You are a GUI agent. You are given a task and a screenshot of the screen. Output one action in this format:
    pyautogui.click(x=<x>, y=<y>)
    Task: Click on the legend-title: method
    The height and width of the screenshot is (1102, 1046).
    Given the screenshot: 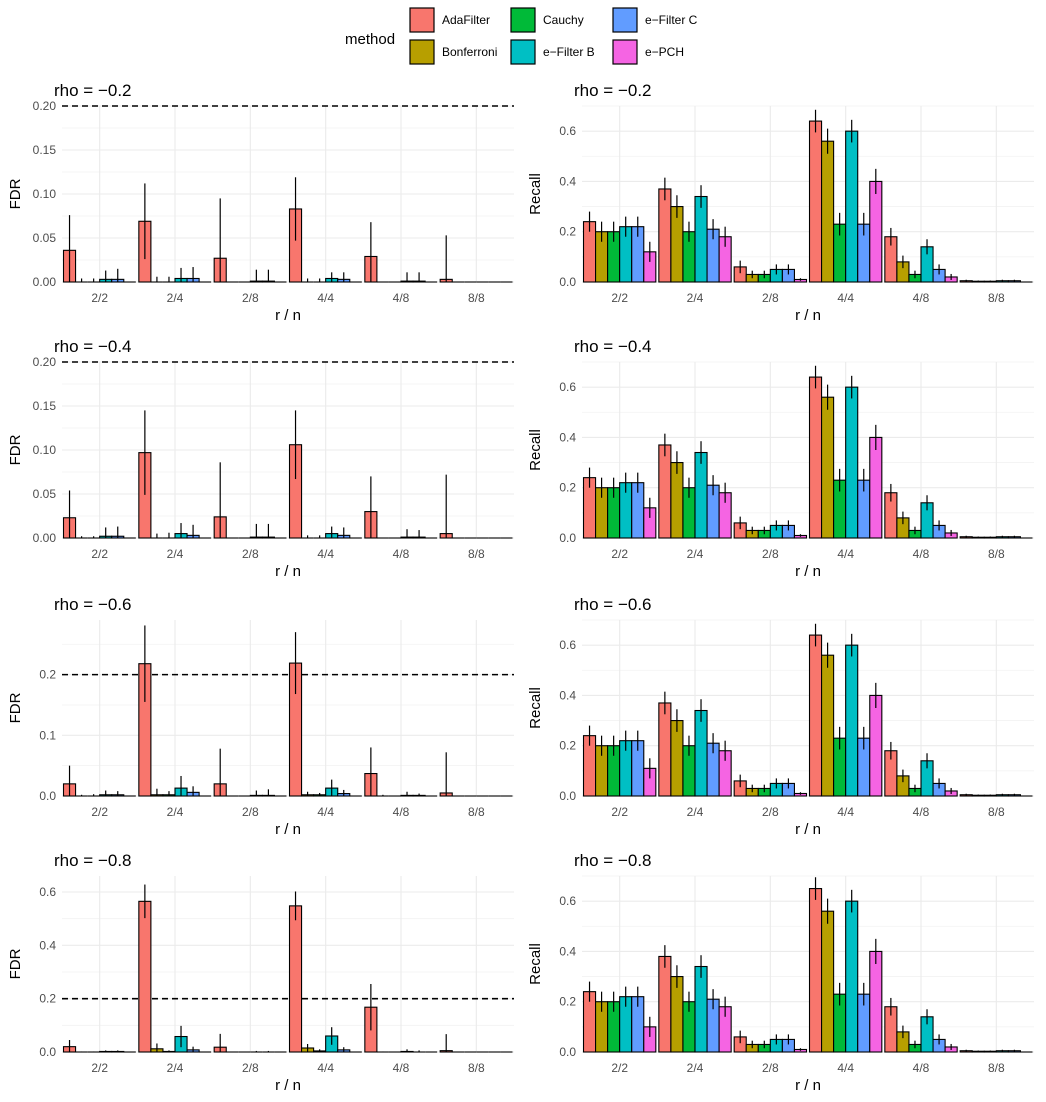 What is the action you would take?
    pyautogui.click(x=370, y=39)
    